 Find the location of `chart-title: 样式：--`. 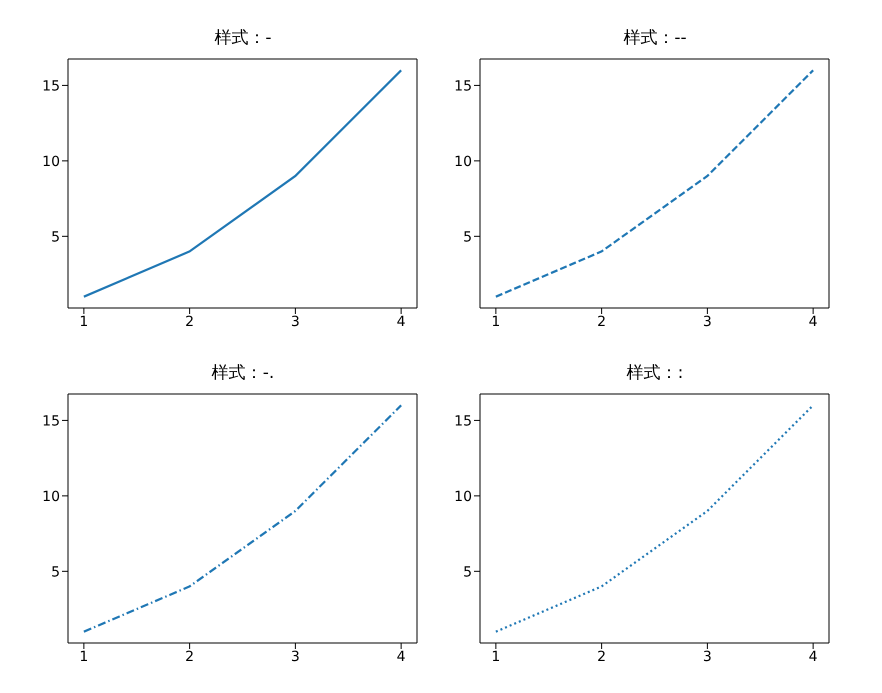

chart-title: 样式：-- is located at coordinates (655, 38).